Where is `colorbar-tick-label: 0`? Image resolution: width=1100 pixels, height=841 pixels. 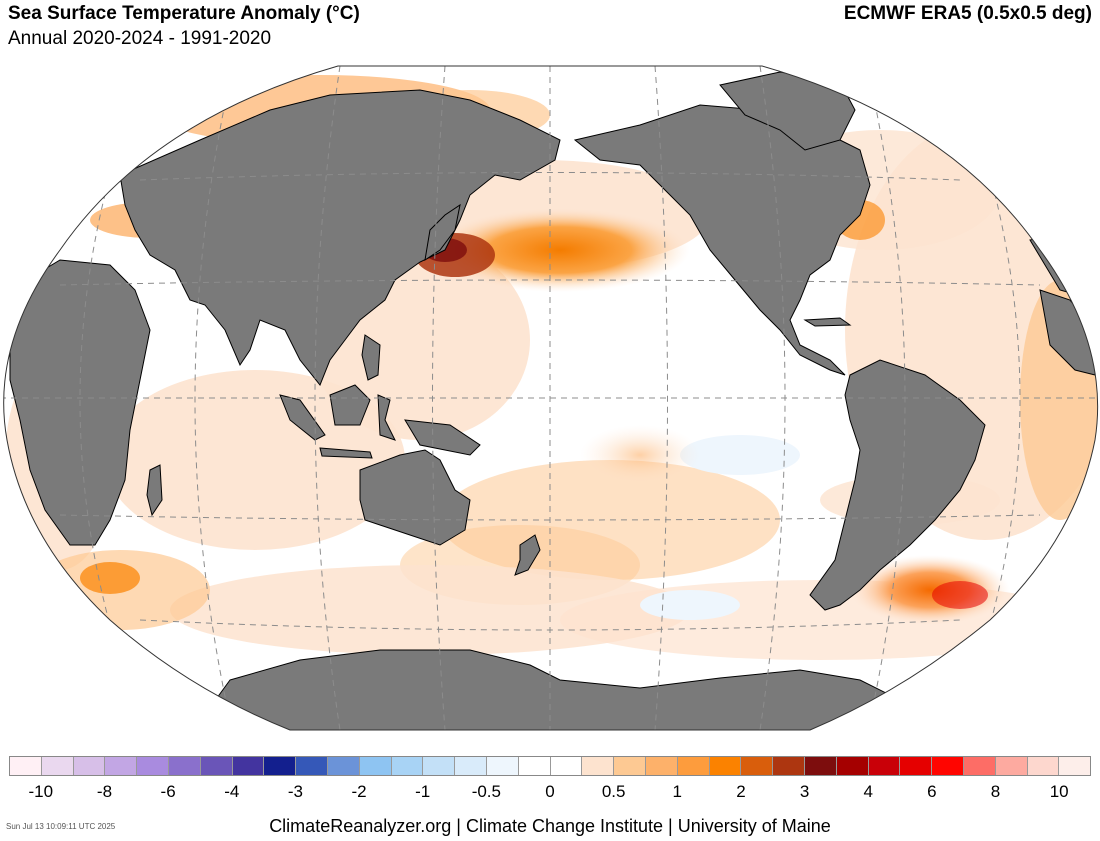
colorbar-tick-label: 0 is located at coordinates (550, 791).